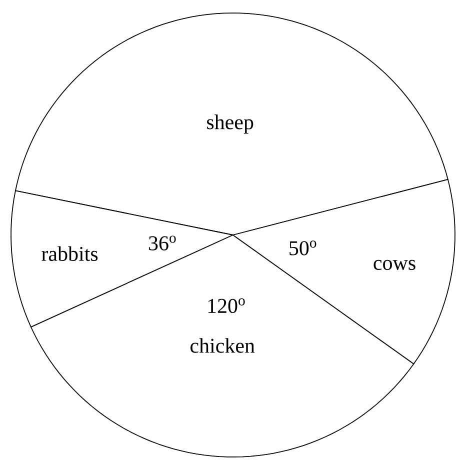  Describe the element at coordinates (303, 248) in the screenshot. I see `data-label: 50$^{o}$` at that location.